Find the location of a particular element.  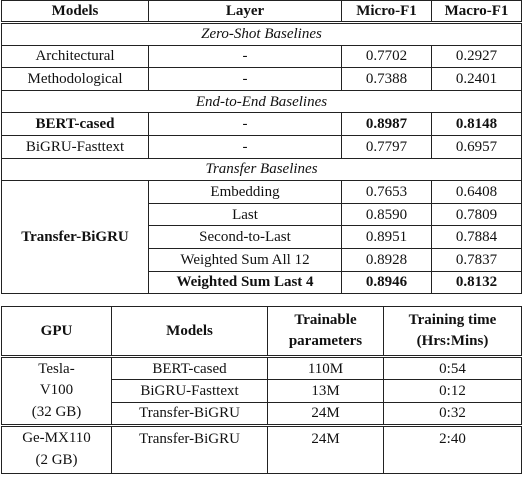

model-cell: Architectural is located at coordinates (75, 56).